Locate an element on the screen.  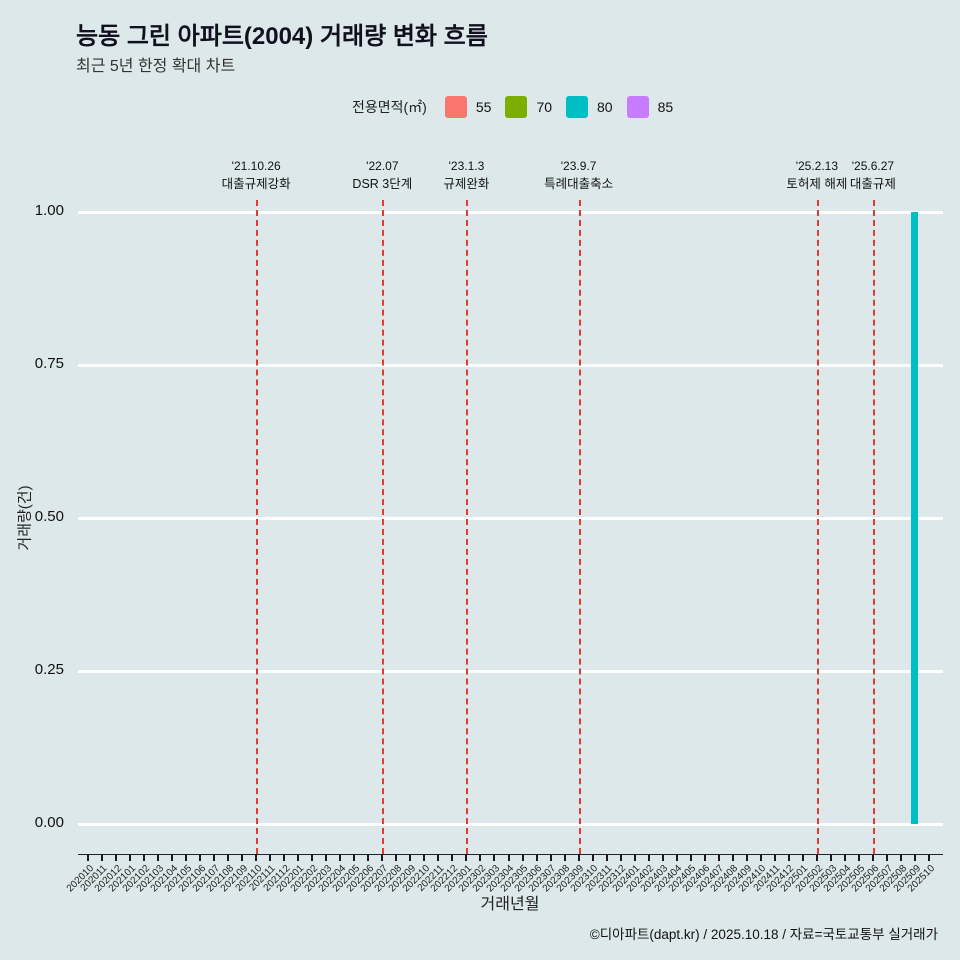
legend-item: 70 is located at coordinates (528, 107).